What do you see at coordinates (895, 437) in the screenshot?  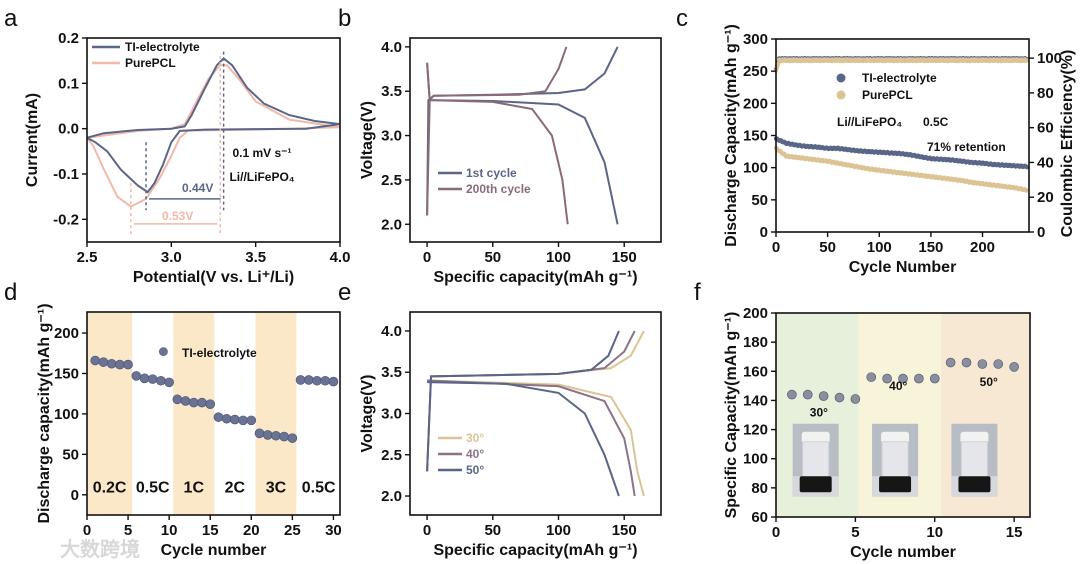 I see `vial-gel` at bounding box center [895, 437].